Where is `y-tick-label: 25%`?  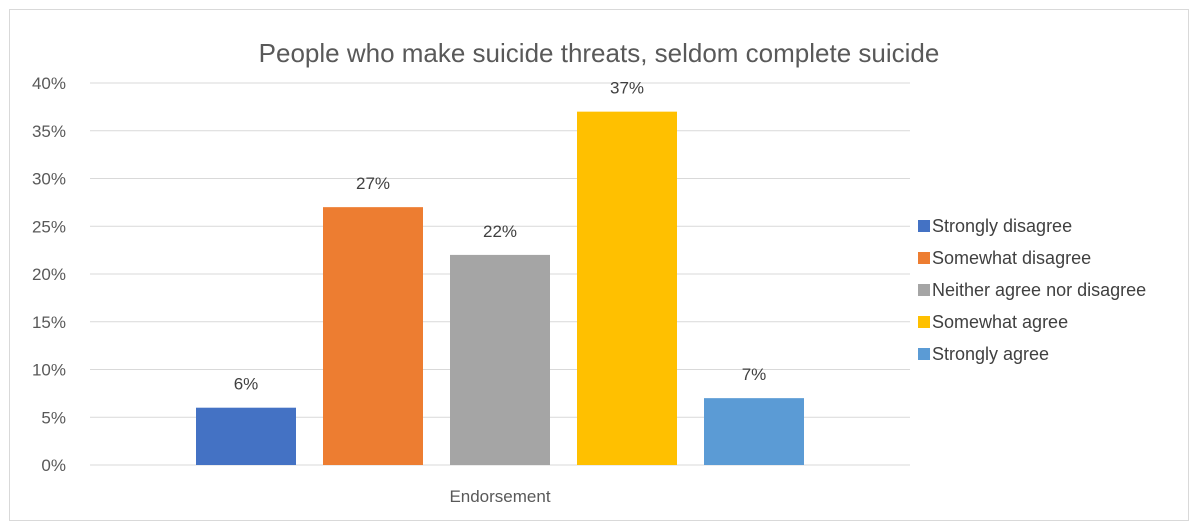
y-tick-label: 25% is located at coordinates (49, 226).